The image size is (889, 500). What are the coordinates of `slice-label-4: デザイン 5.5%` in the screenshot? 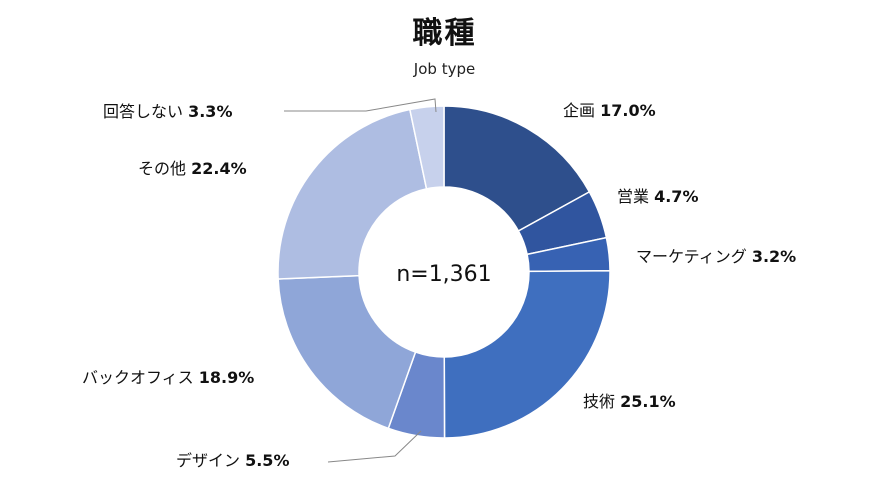 It's located at (232, 460).